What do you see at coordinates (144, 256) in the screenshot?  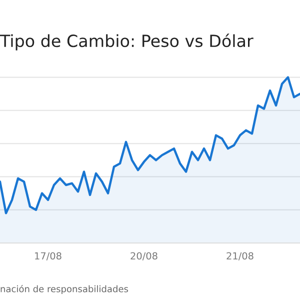 I see `x-tick-label: 20/08` at bounding box center [144, 256].